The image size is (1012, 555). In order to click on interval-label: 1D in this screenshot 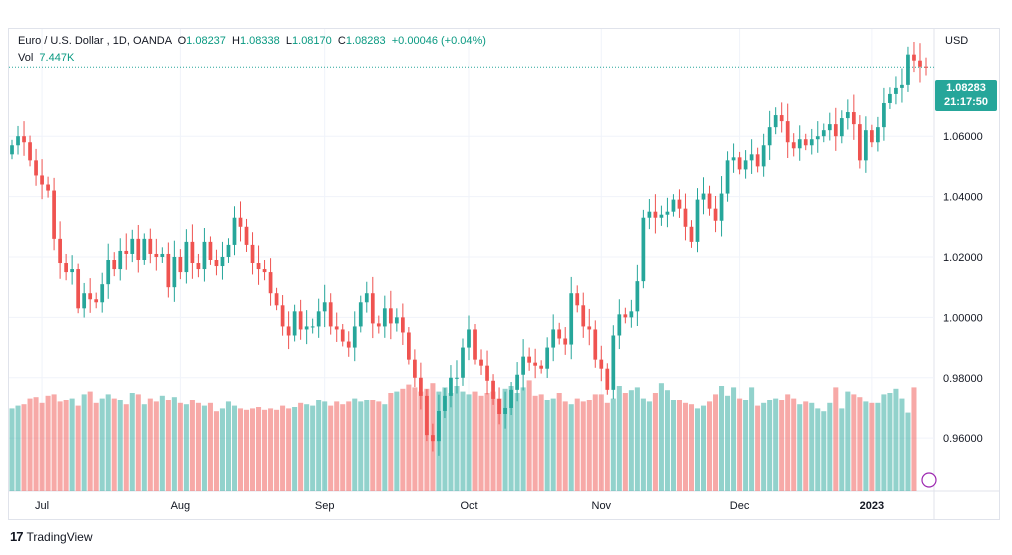, I will do `click(119, 41)`.